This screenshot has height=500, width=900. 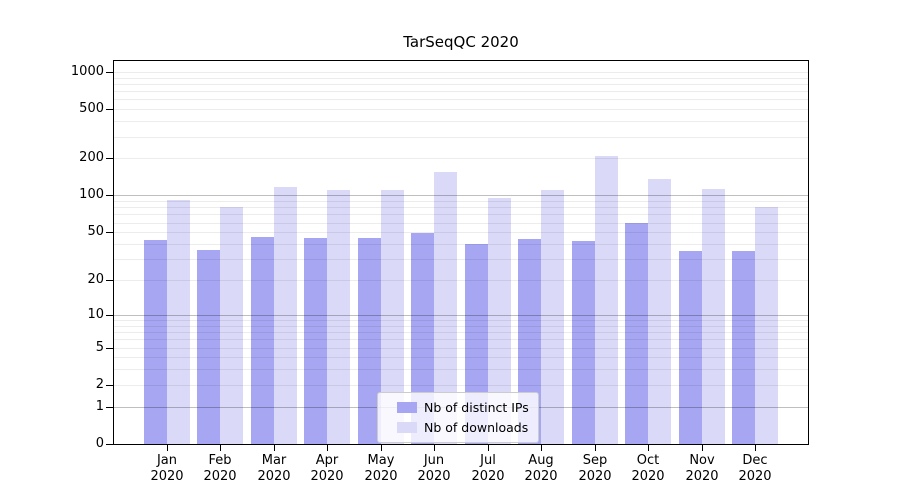 I want to click on bar-downloads-feb, so click(x=231, y=325).